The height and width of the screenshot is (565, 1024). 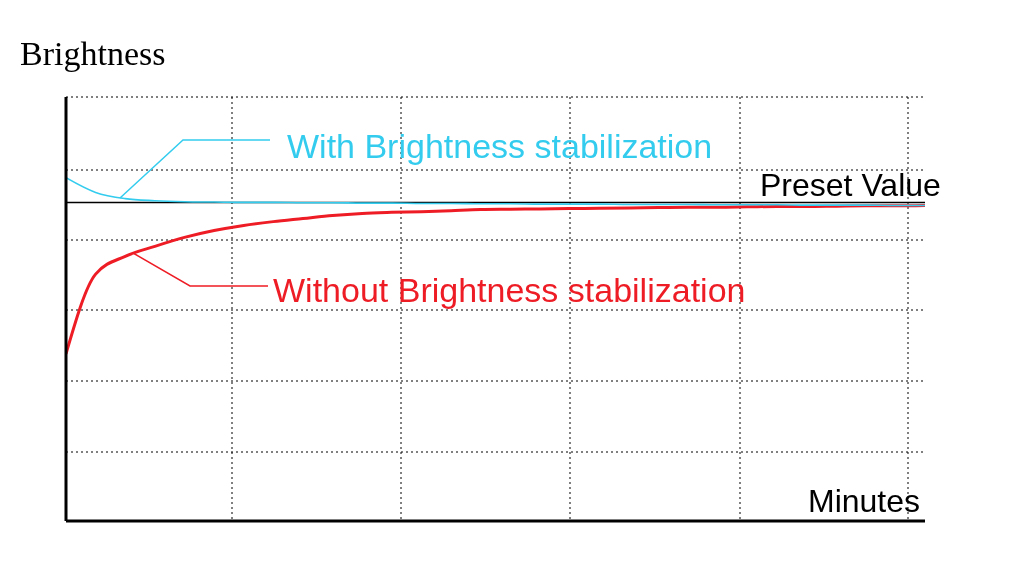 I want to click on ref-line-label: Preset Value, so click(x=850, y=185).